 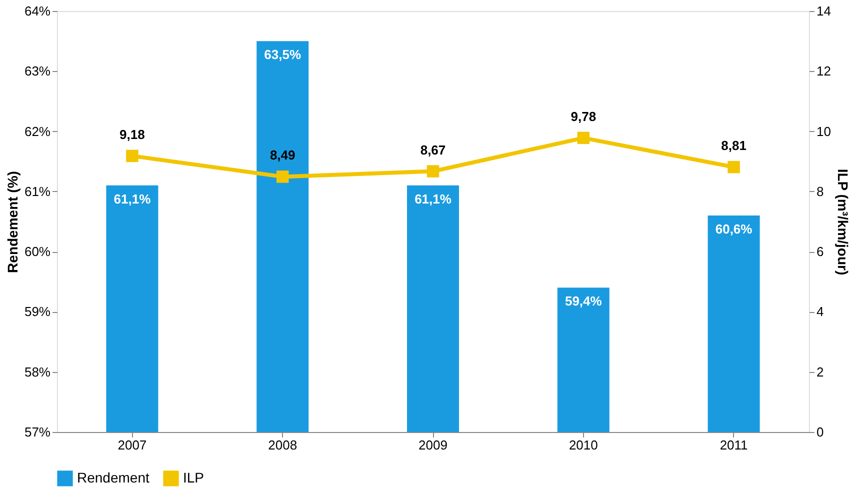 What do you see at coordinates (283, 445) in the screenshot?
I see `x-tick-label: 2008` at bounding box center [283, 445].